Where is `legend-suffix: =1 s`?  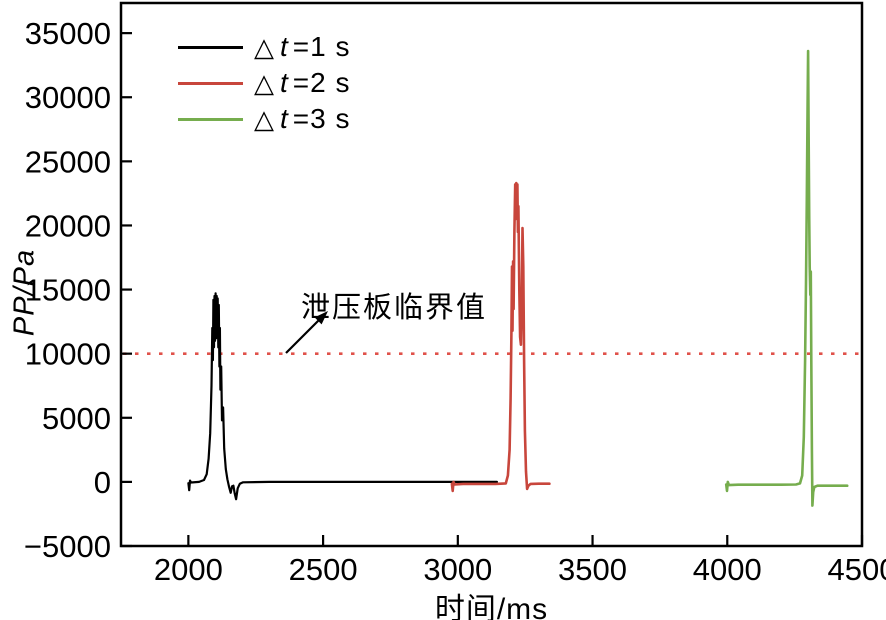 legend-suffix: =1 s is located at coordinates (321, 46).